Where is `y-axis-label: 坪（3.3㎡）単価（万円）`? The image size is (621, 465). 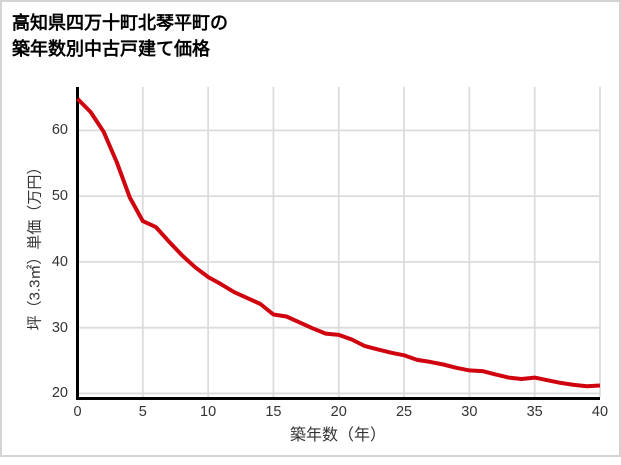 y-axis-label: 坪（3.3㎡）単価（万円） is located at coordinates (35, 245).